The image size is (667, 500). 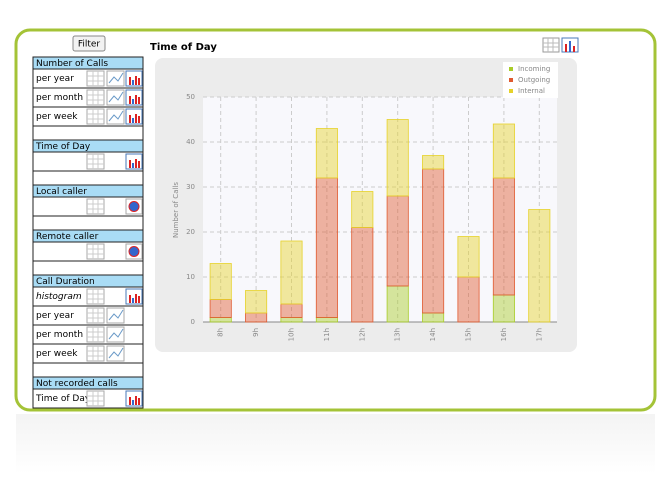 What do you see at coordinates (190, 97) in the screenshot?
I see `y-tick-label: 50` at bounding box center [190, 97].